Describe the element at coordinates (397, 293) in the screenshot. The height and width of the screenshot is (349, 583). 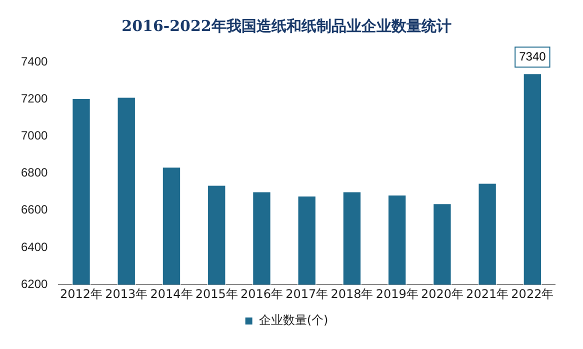
I see `x-tick-label: 2019年` at that location.